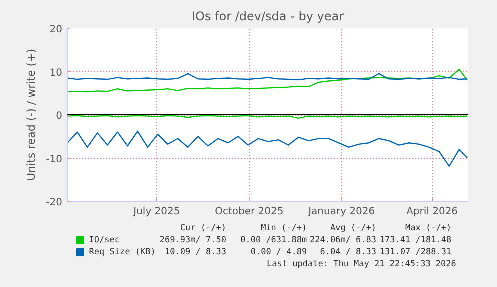  What do you see at coordinates (59, 116) in the screenshot?
I see `y-tick-label: 0` at bounding box center [59, 116].